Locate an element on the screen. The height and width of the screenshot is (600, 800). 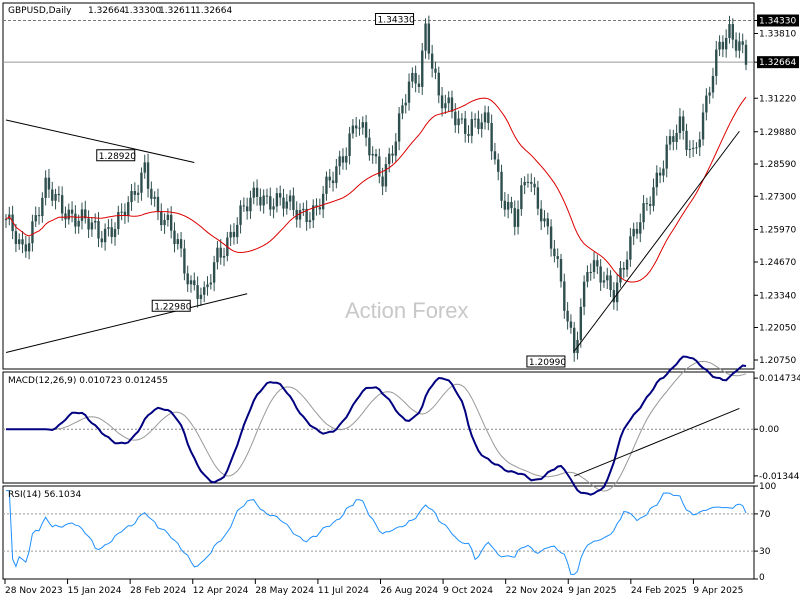
price-axis-label: 1.27300 is located at coordinates (777, 197).